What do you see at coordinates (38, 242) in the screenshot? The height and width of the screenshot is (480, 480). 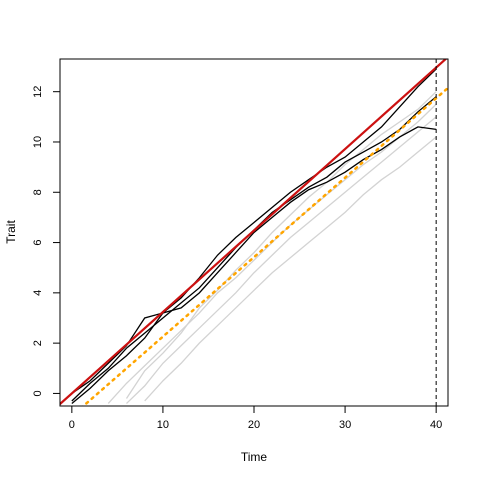 I see `y-tick-label: 6` at bounding box center [38, 242].